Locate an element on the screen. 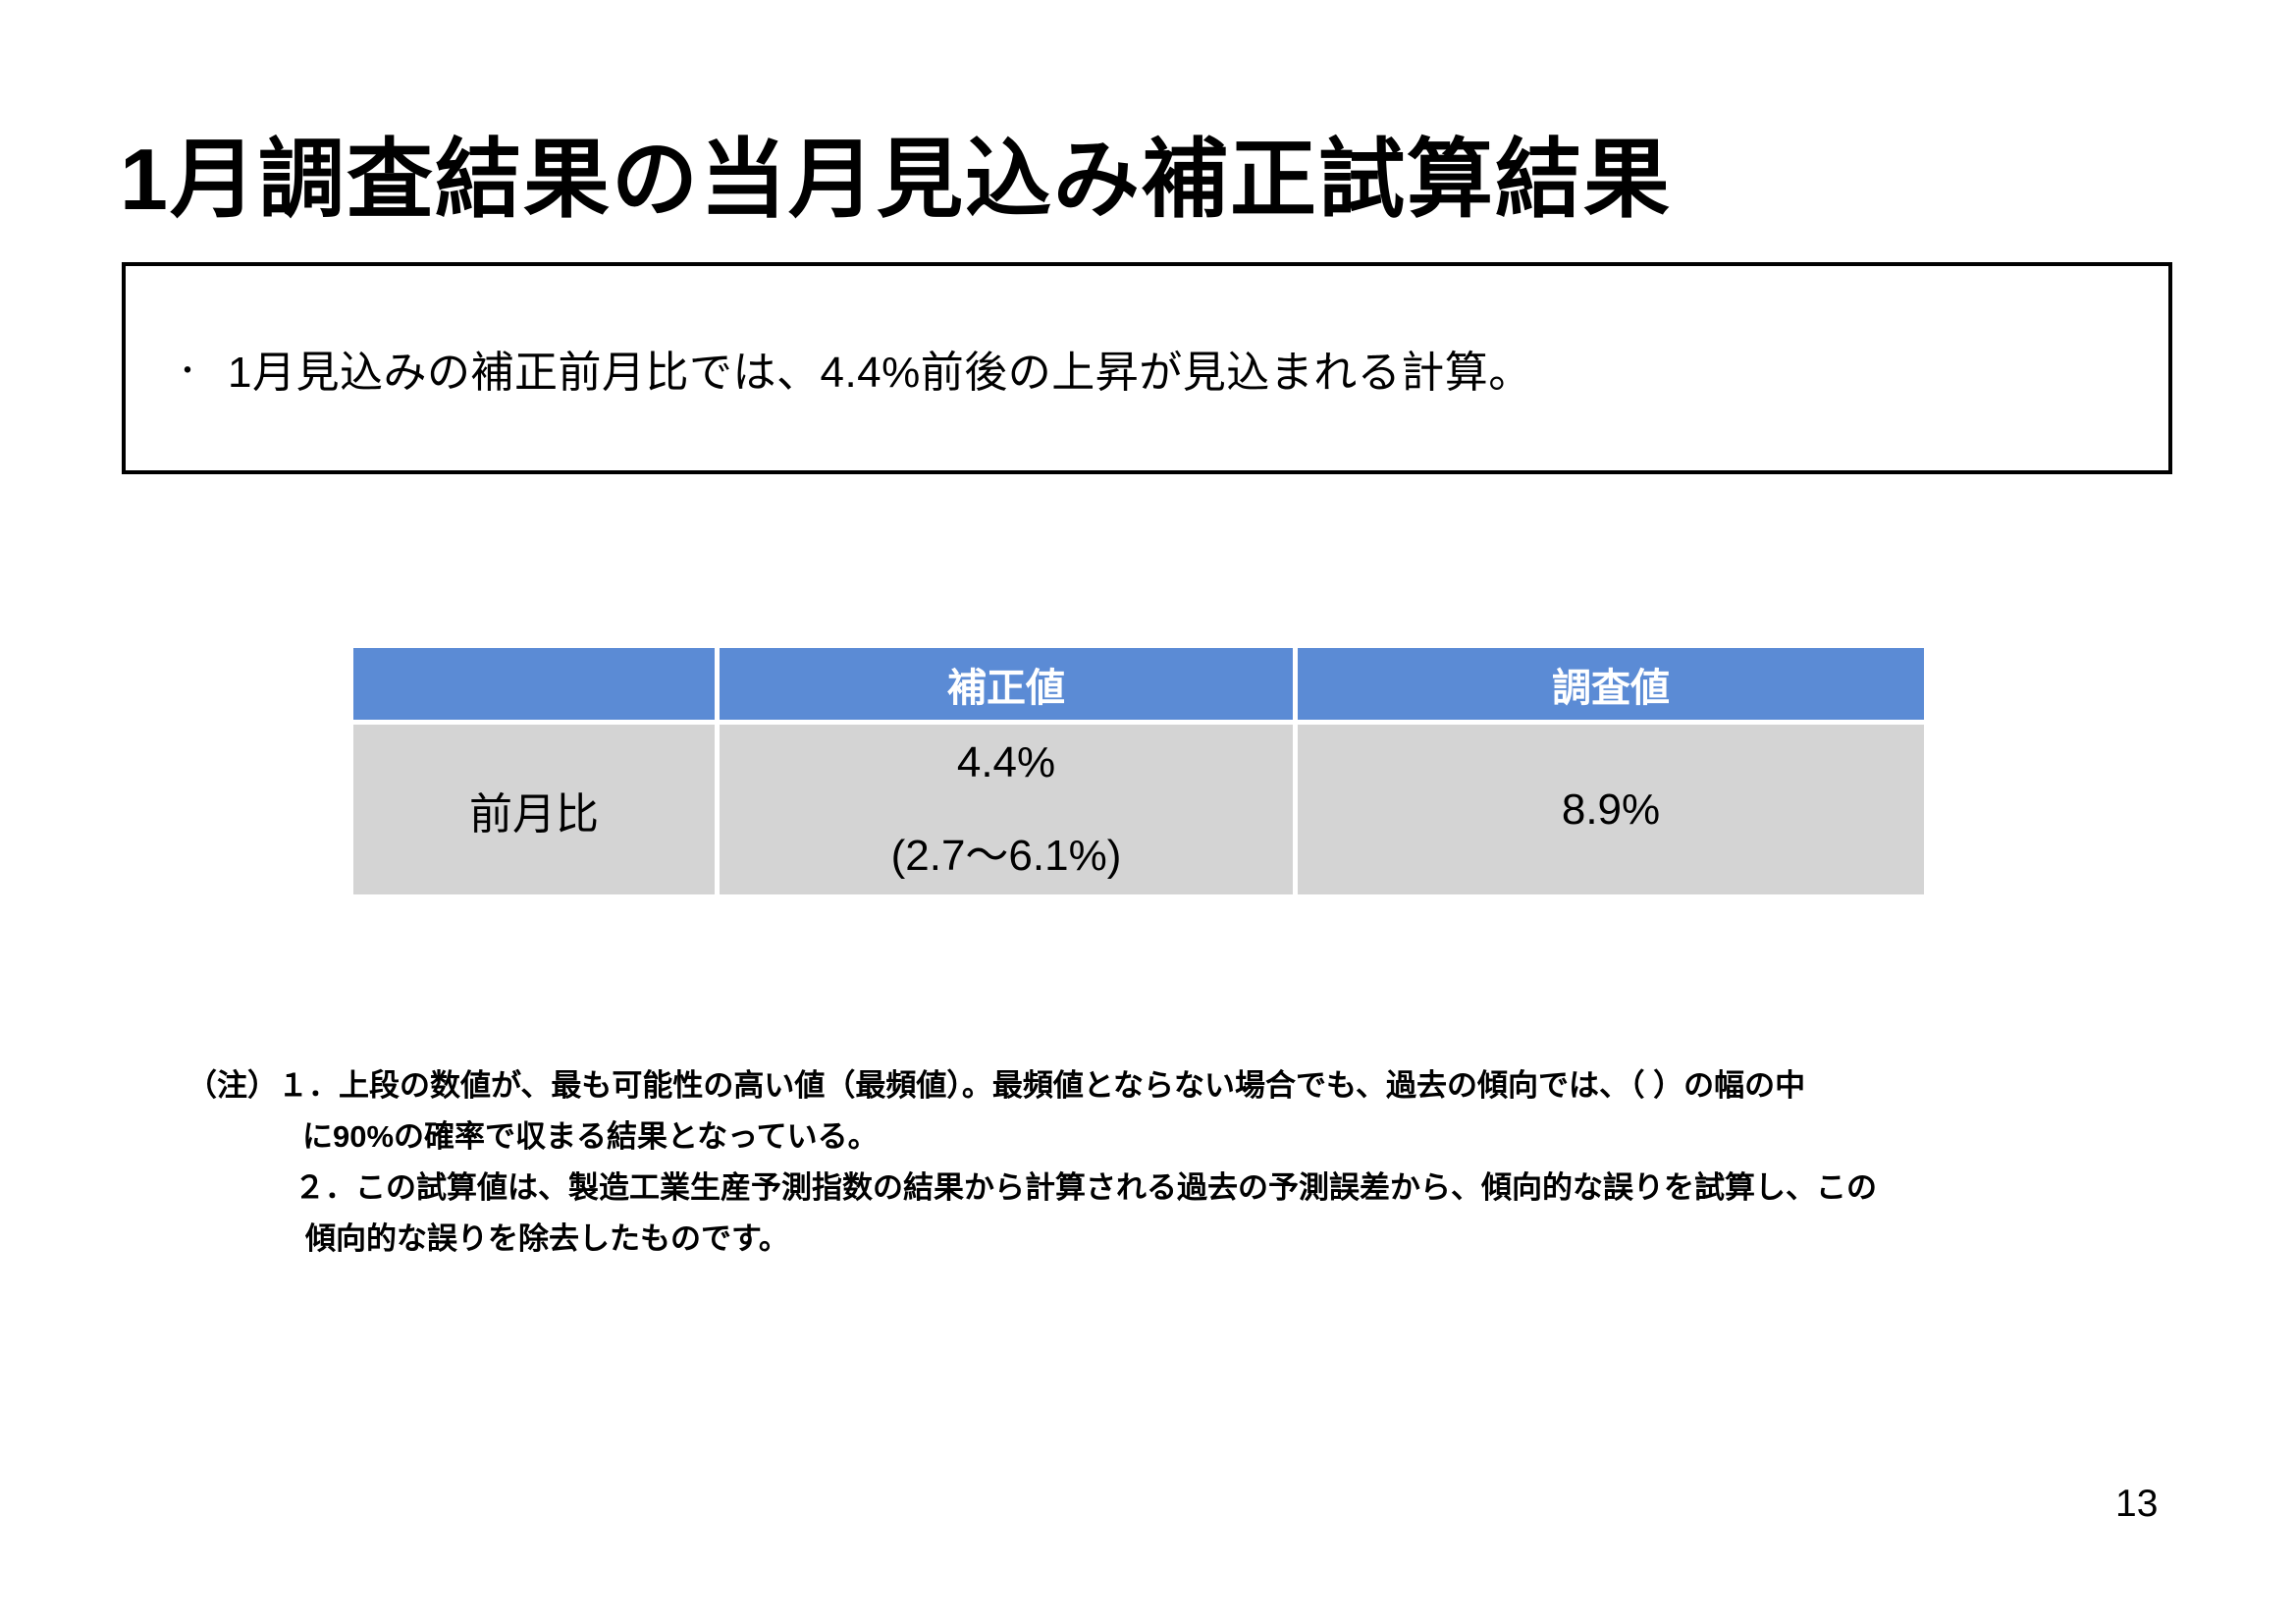 The height and width of the screenshot is (1624, 2296). table-cell-corrected: 4.4% (2.7～6.1%) is located at coordinates (1006, 809).